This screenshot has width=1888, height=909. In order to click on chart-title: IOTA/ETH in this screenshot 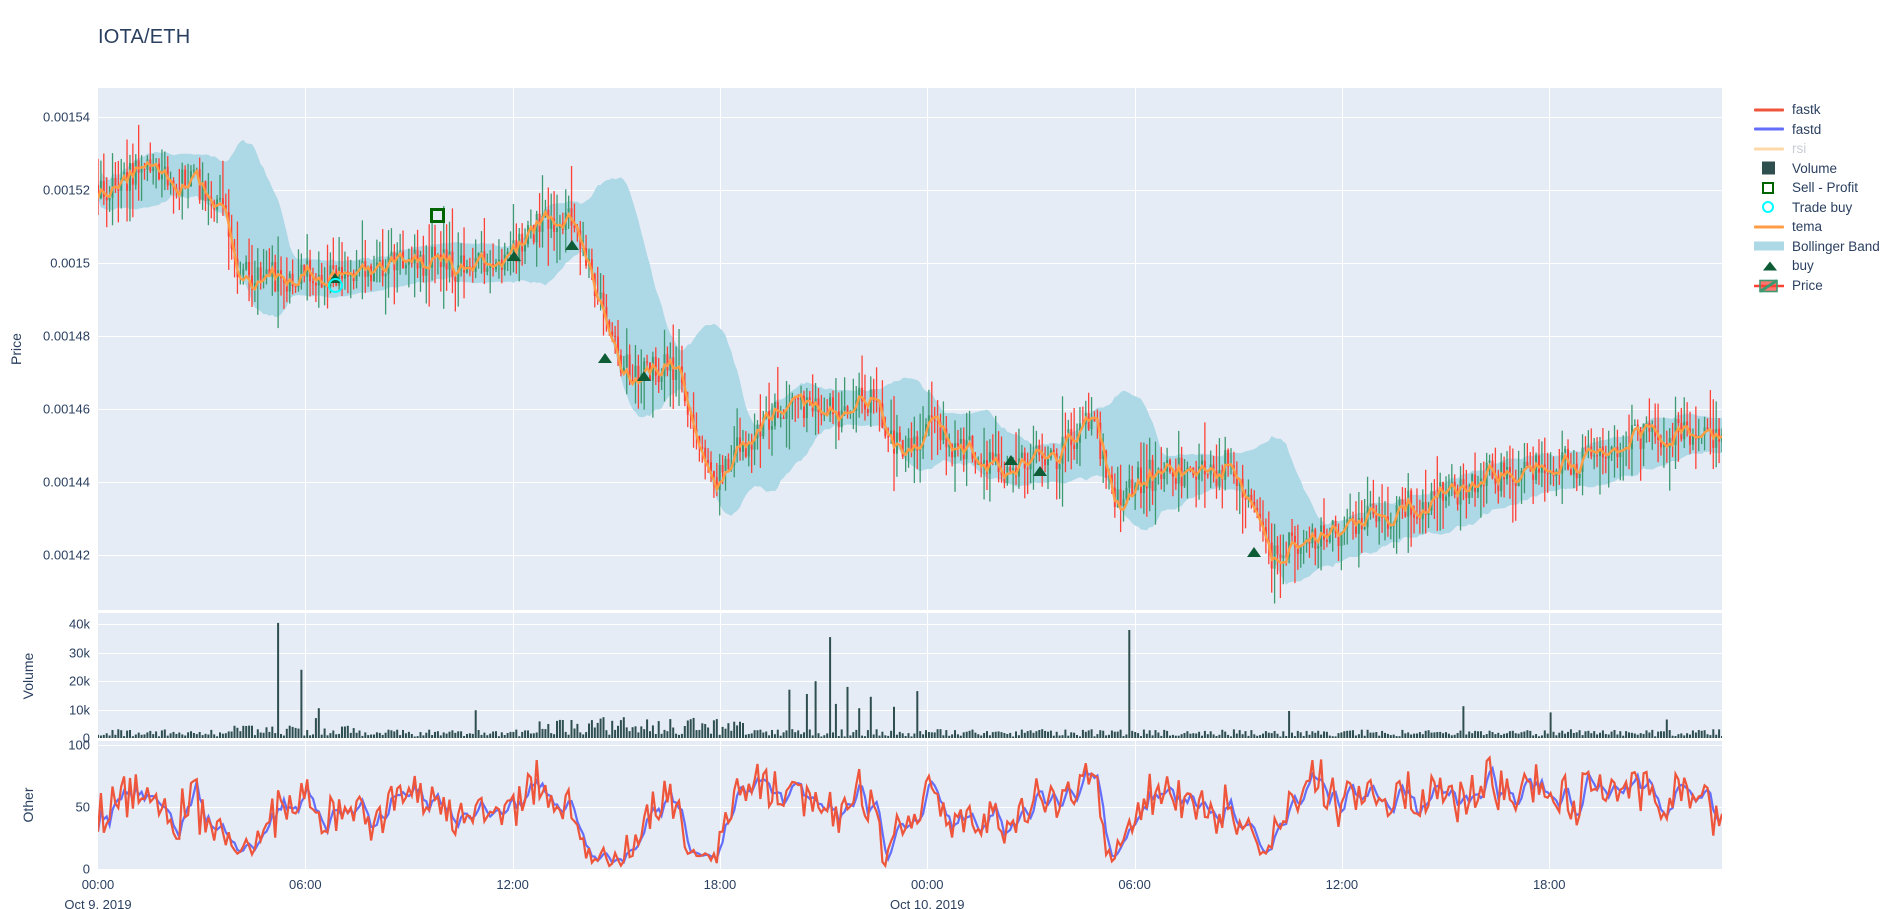, I will do `click(144, 37)`.